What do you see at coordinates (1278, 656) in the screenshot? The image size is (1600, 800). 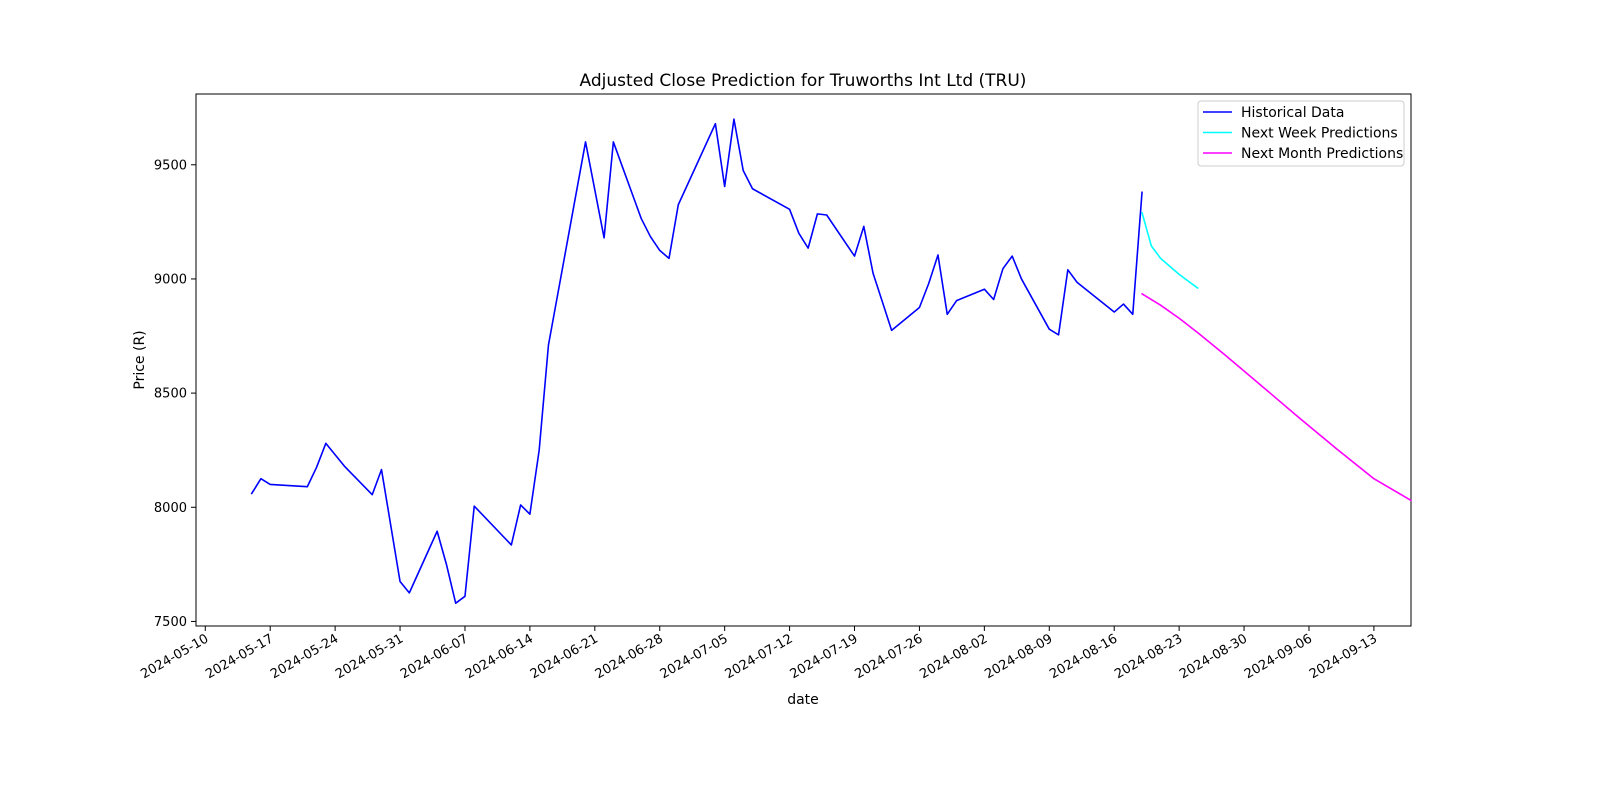 I see `x-tick-label: 2024-09-06` at bounding box center [1278, 656].